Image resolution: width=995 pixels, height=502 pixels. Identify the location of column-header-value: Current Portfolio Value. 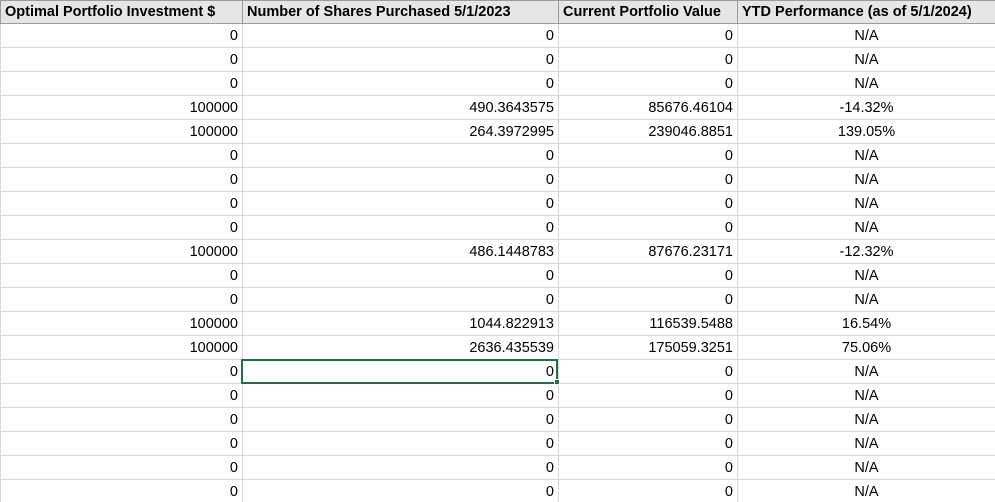
(648, 12).